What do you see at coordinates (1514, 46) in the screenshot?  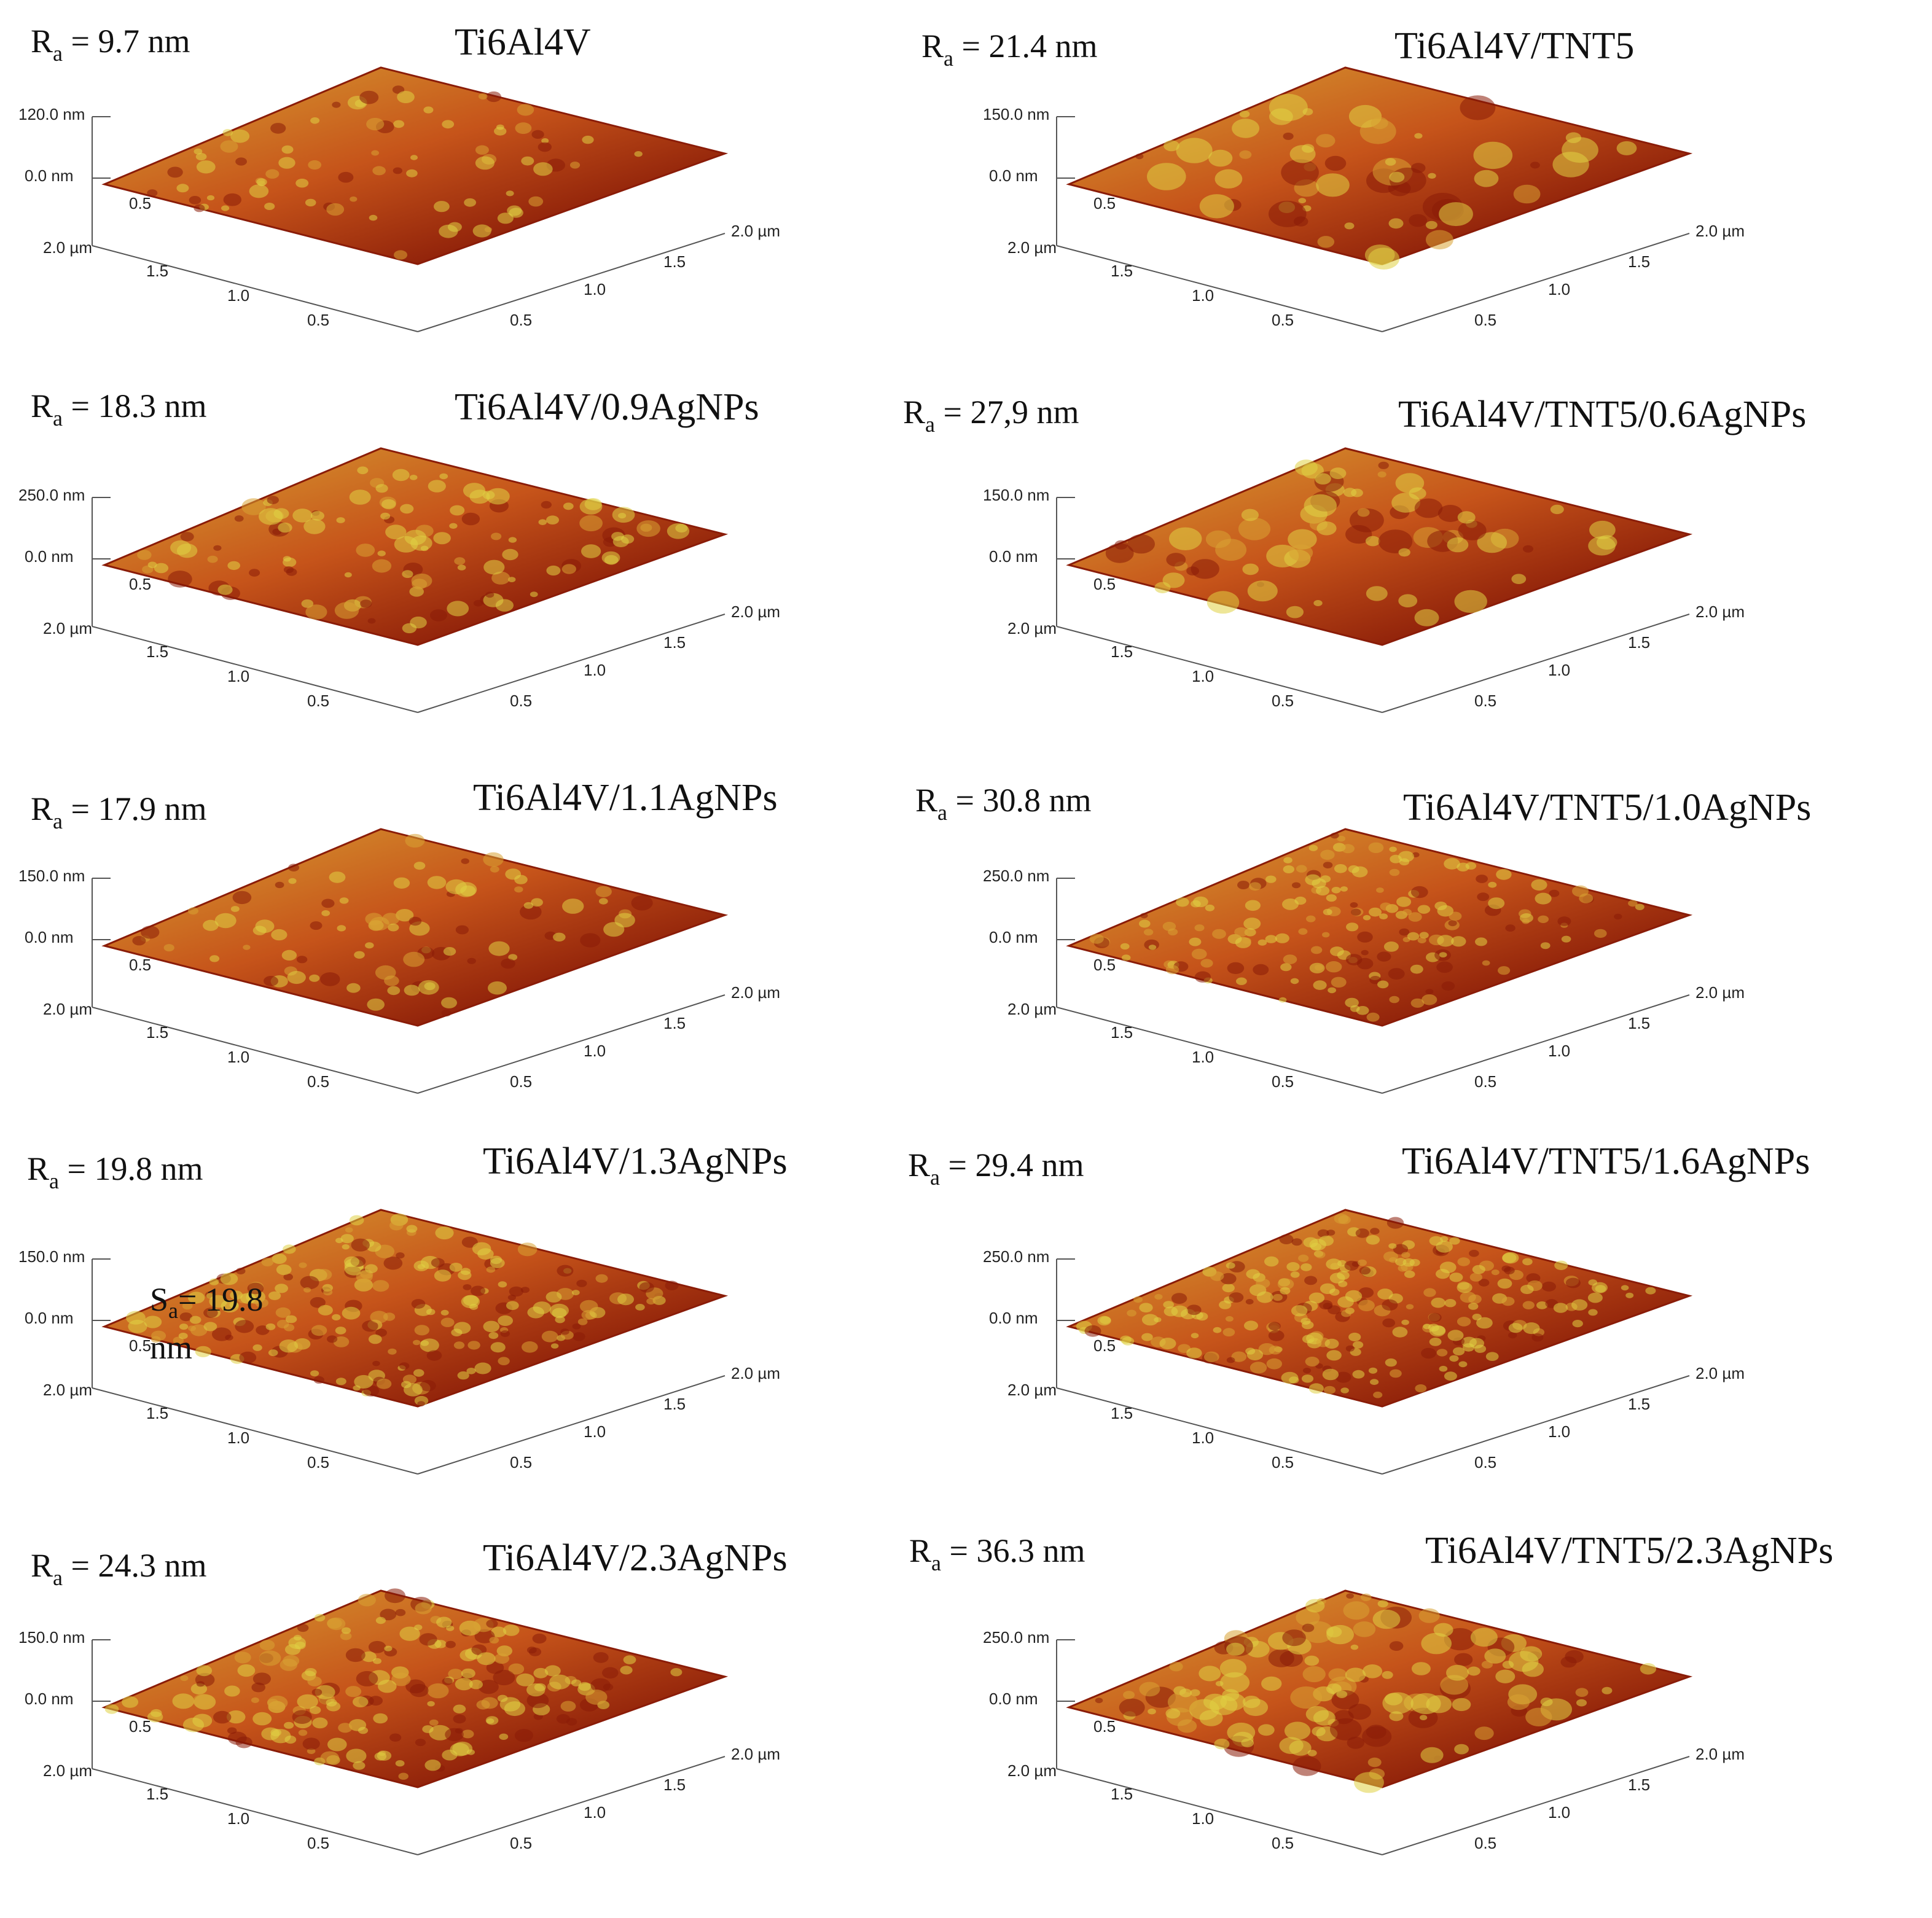 I see `sample-title: Ti6Al4V/TNT5` at bounding box center [1514, 46].